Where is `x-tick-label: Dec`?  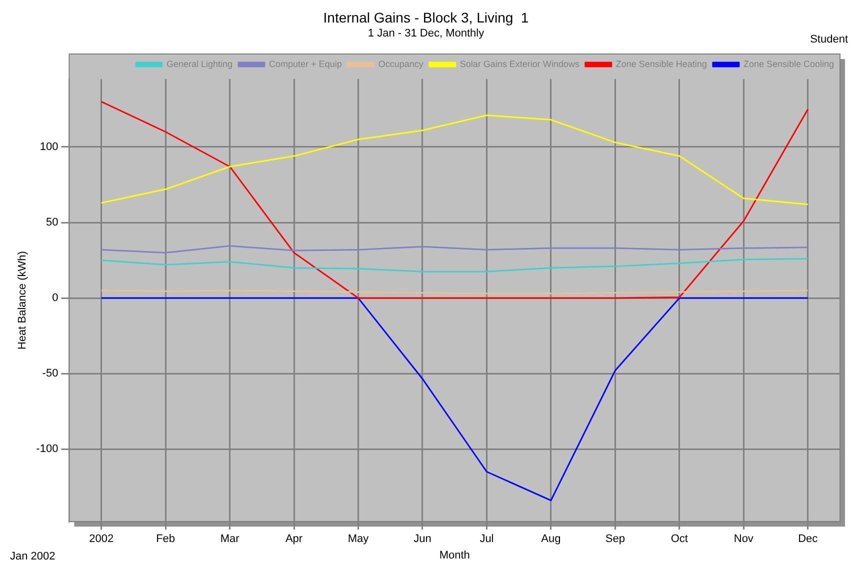
x-tick-label: Dec is located at coordinates (808, 539).